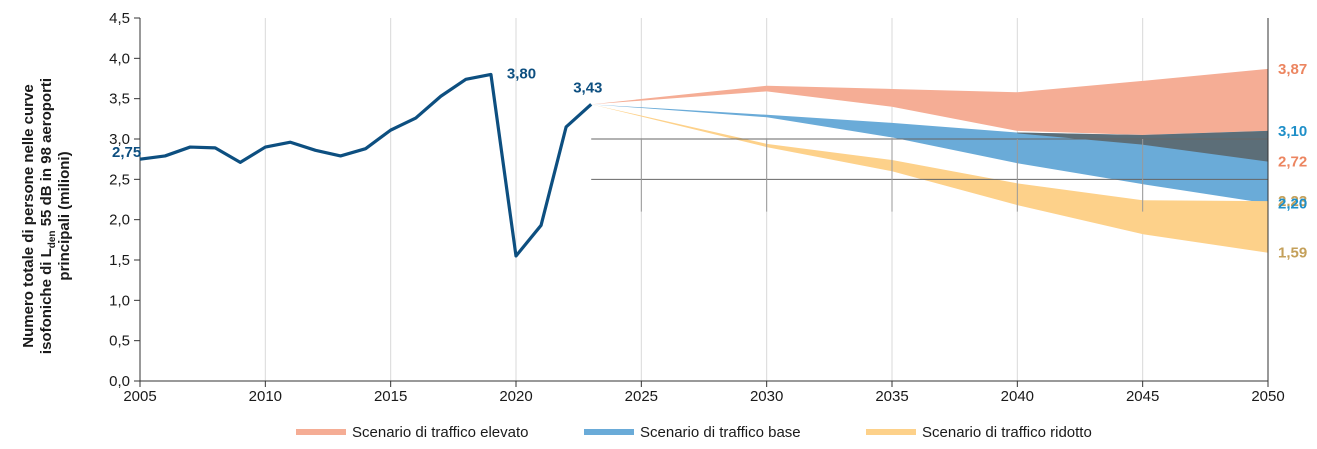 This screenshot has width=1317, height=449. I want to click on y-tick-label: 0,5, so click(119, 341).